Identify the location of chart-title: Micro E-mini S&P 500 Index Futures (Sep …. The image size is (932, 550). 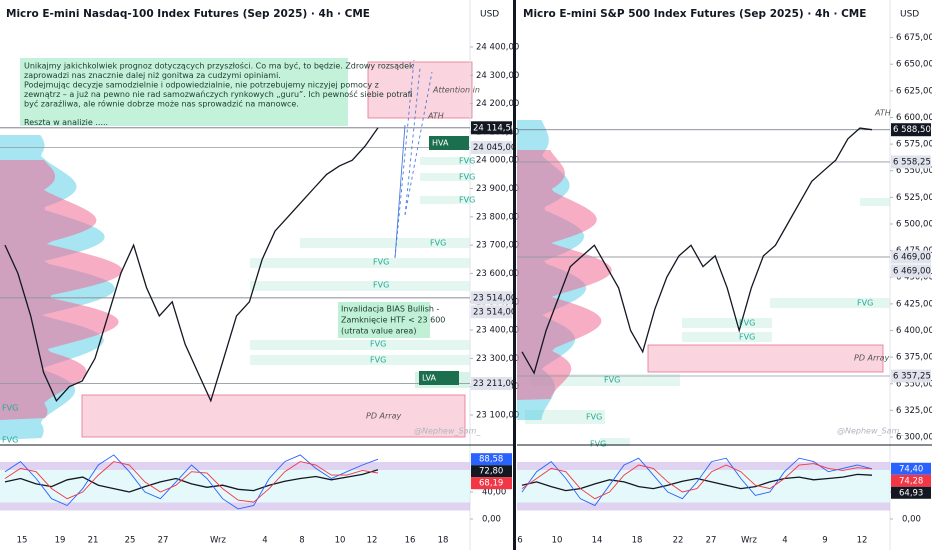
(694, 14).